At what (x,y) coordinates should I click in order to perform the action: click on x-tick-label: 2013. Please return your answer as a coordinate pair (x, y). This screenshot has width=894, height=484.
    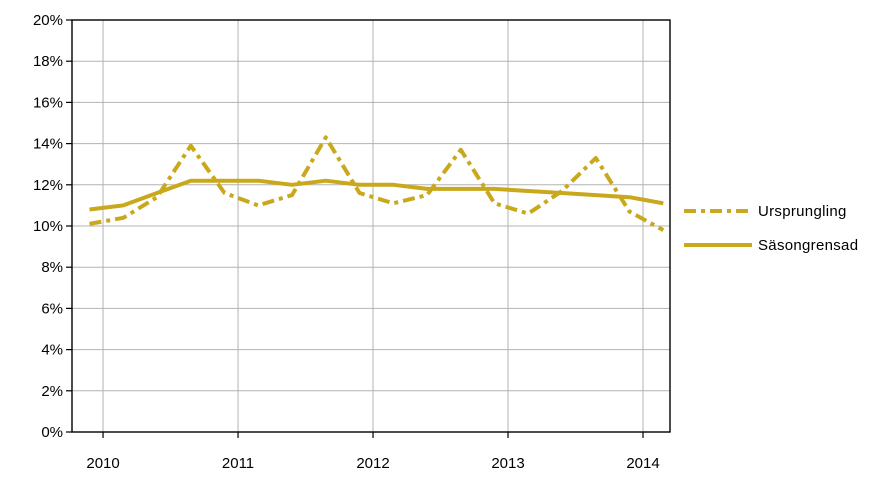
    Looking at the image, I should click on (507, 463).